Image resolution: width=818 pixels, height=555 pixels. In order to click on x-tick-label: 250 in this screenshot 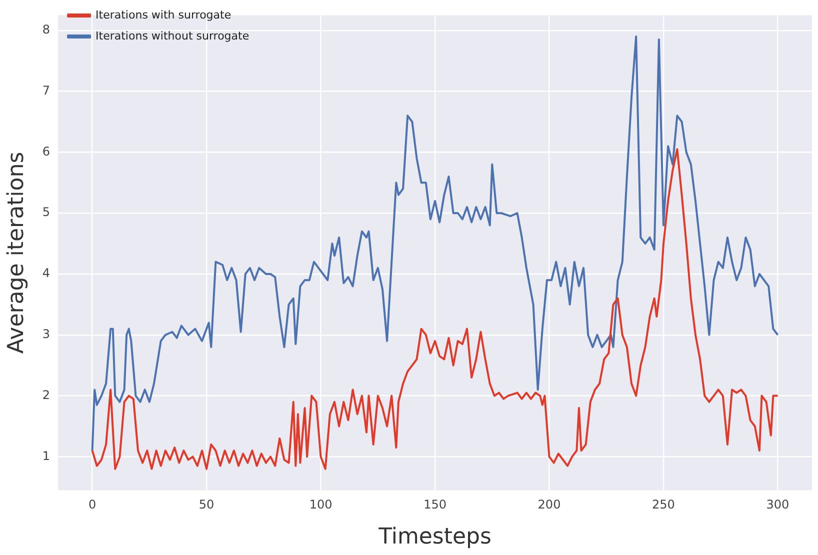, I will do `click(663, 505)`.